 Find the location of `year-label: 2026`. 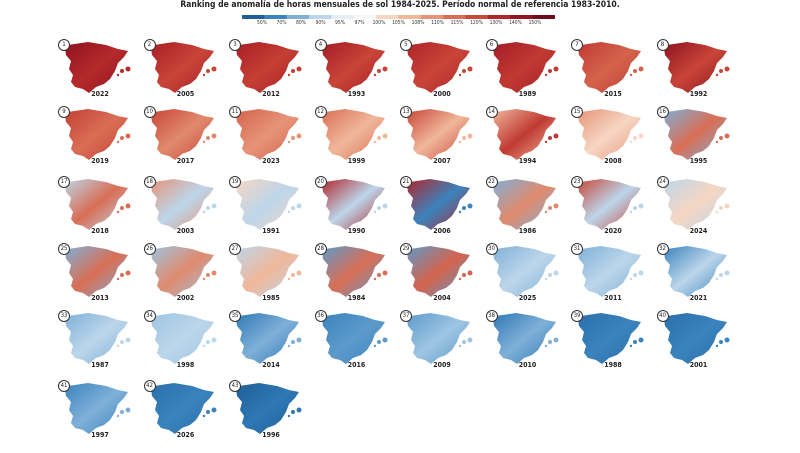

year-label: 2026 is located at coordinates (185, 435).